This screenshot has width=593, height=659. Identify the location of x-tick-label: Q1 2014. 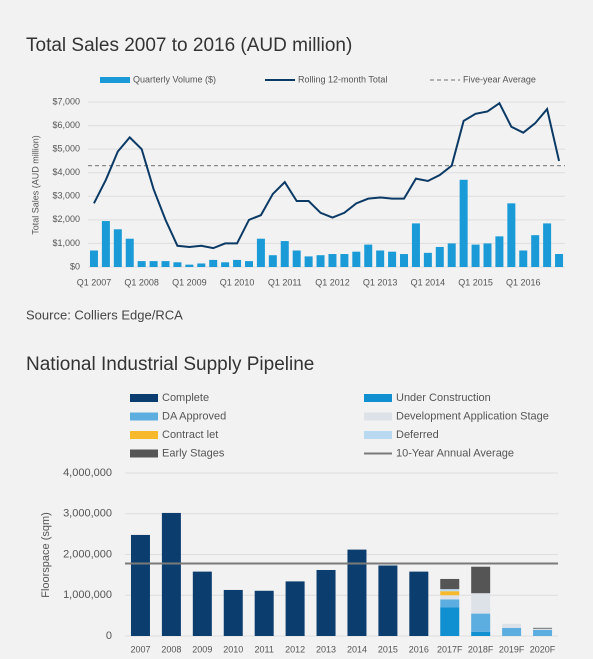
(428, 282).